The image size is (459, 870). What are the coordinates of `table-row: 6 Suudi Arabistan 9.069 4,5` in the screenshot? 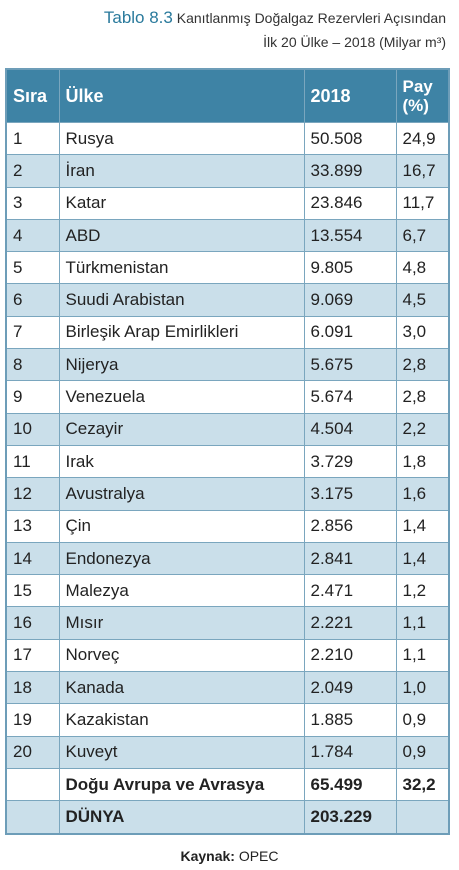 It's located at (227, 300).